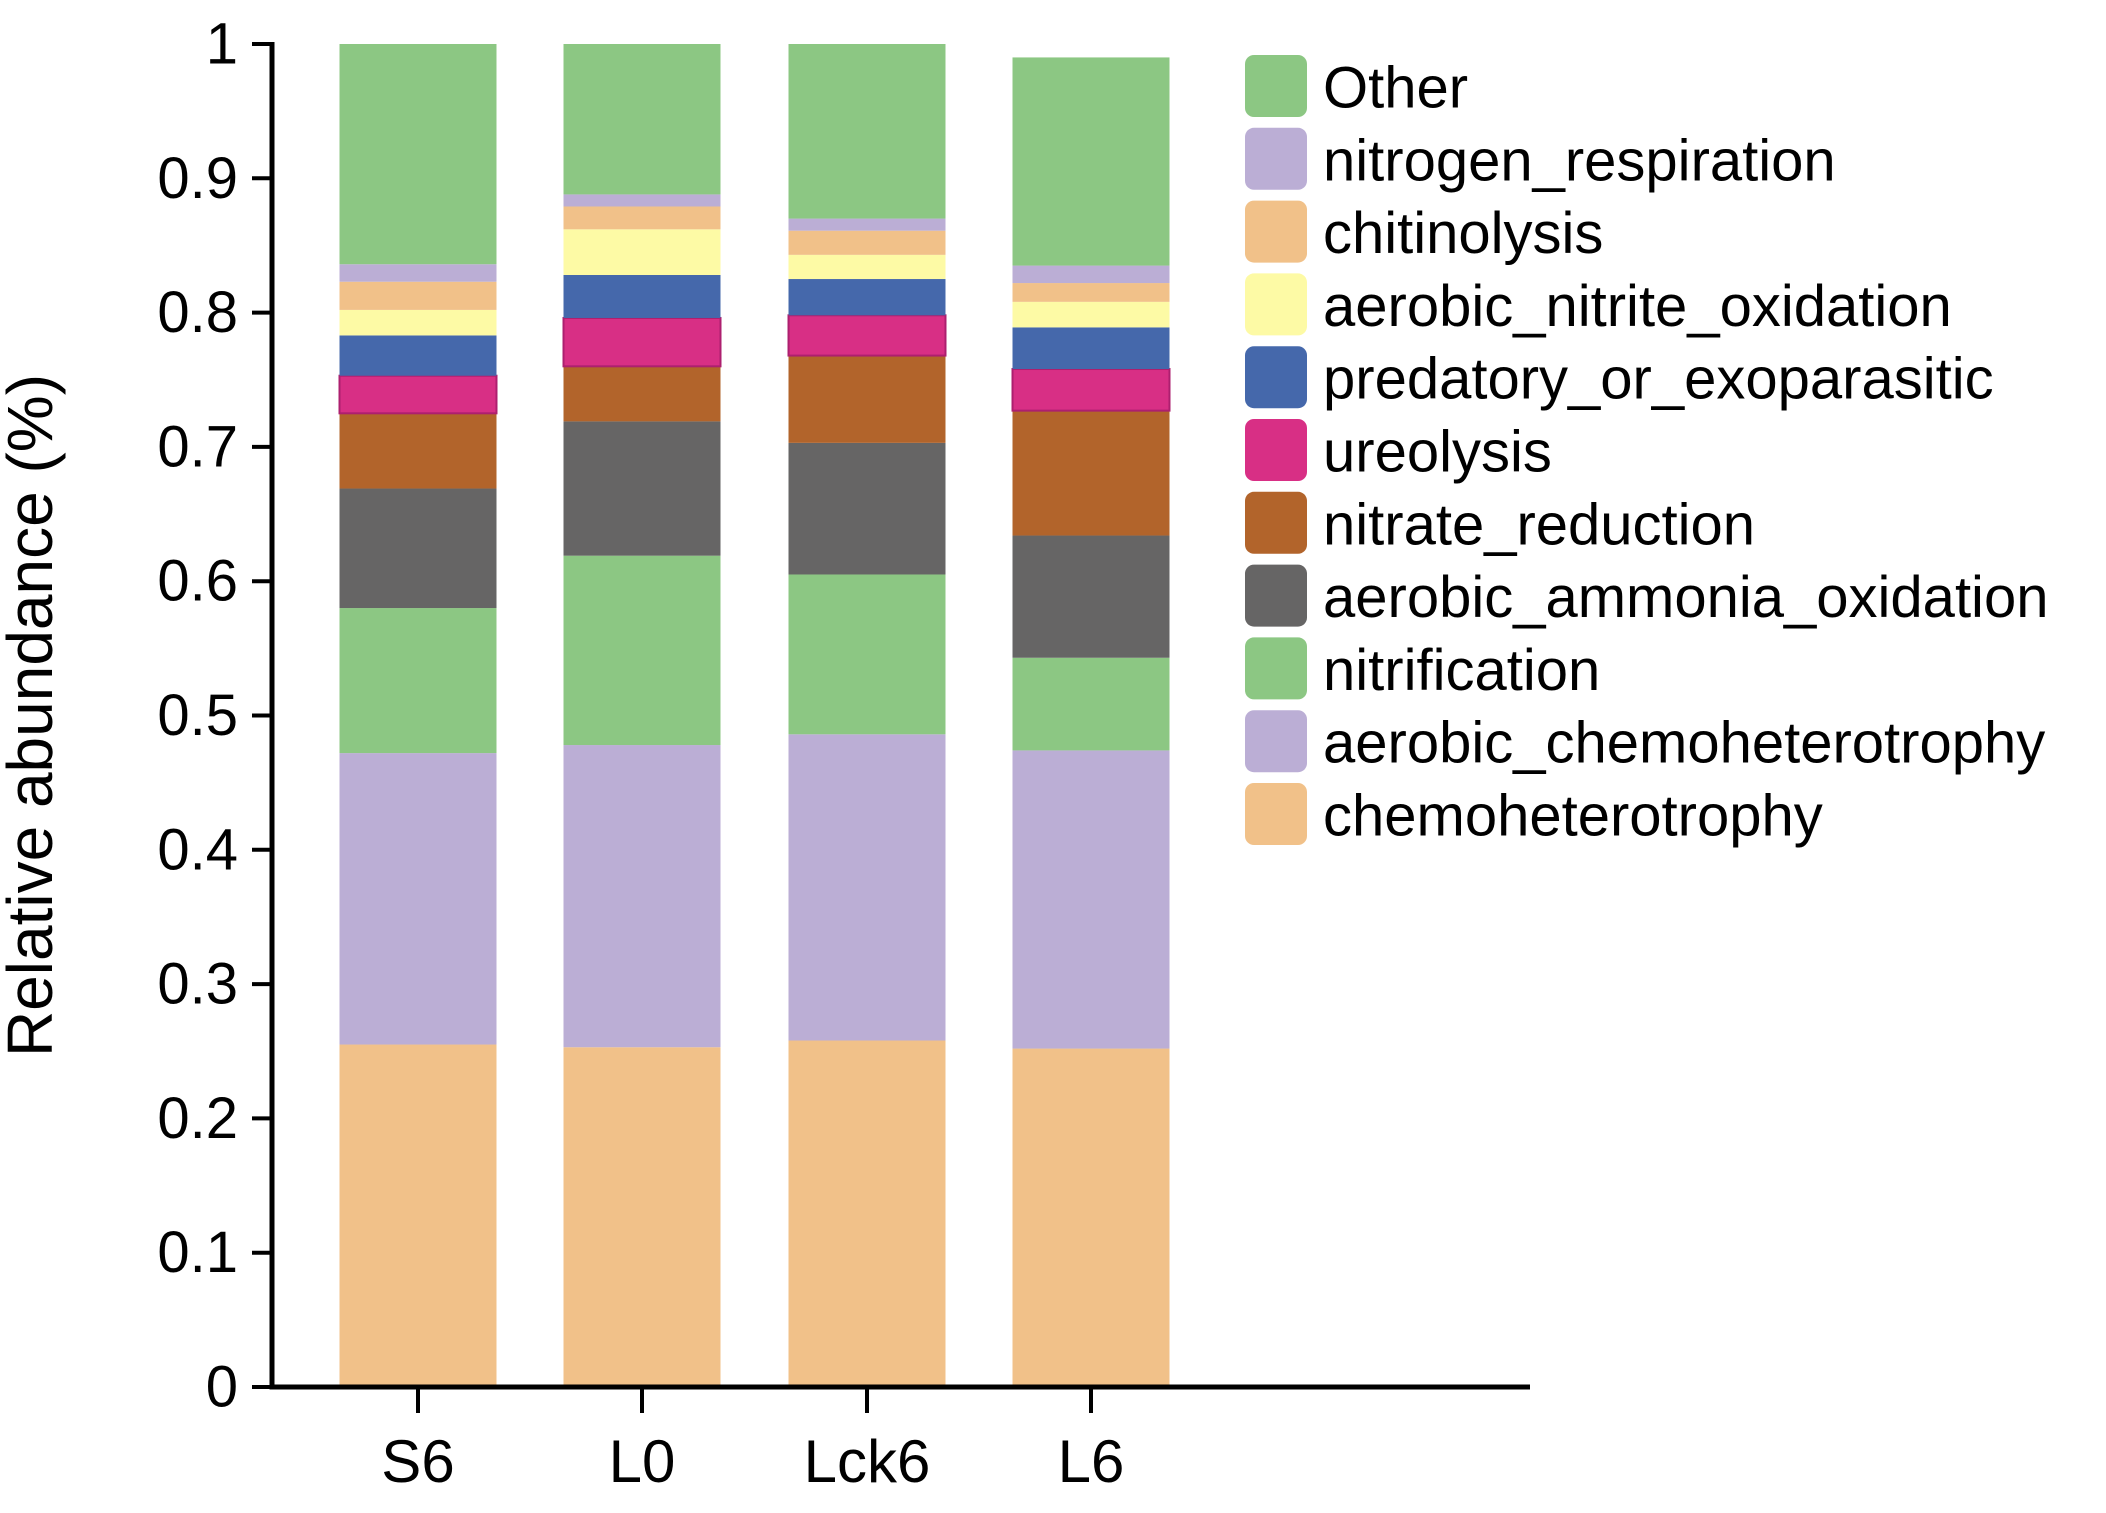  I want to click on bar-segment-Lck6-aerobic_ammonia_oxidation, so click(867, 508).